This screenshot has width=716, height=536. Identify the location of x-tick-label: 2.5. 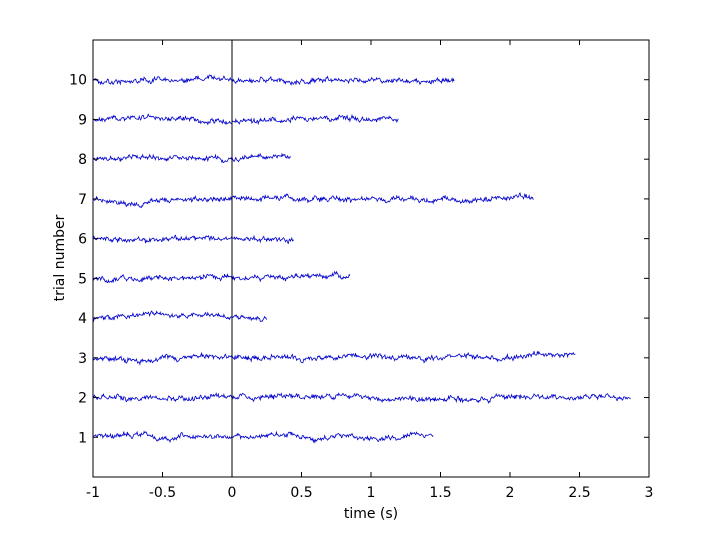
(579, 493).